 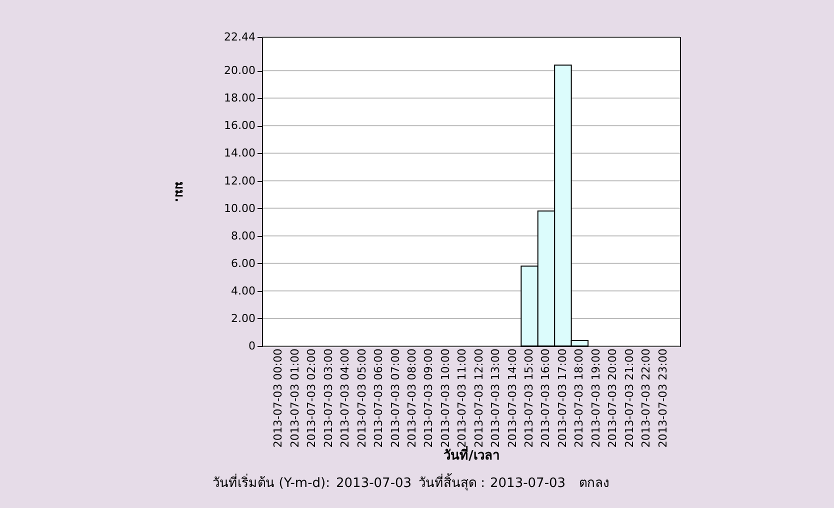 I want to click on x-tick-label: 2013-07-03 06:00, so click(x=379, y=398).